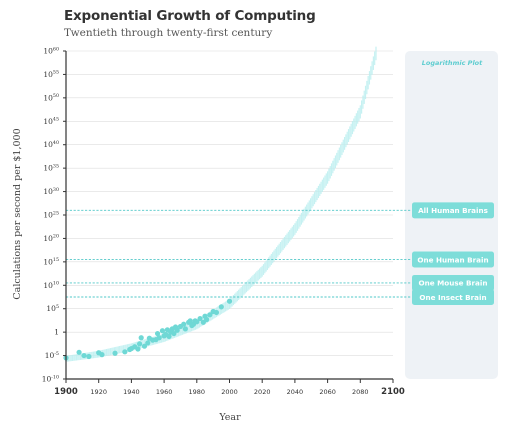 This screenshot has width=512, height=433. I want to click on reference-label: All Human Brains, so click(453, 210).